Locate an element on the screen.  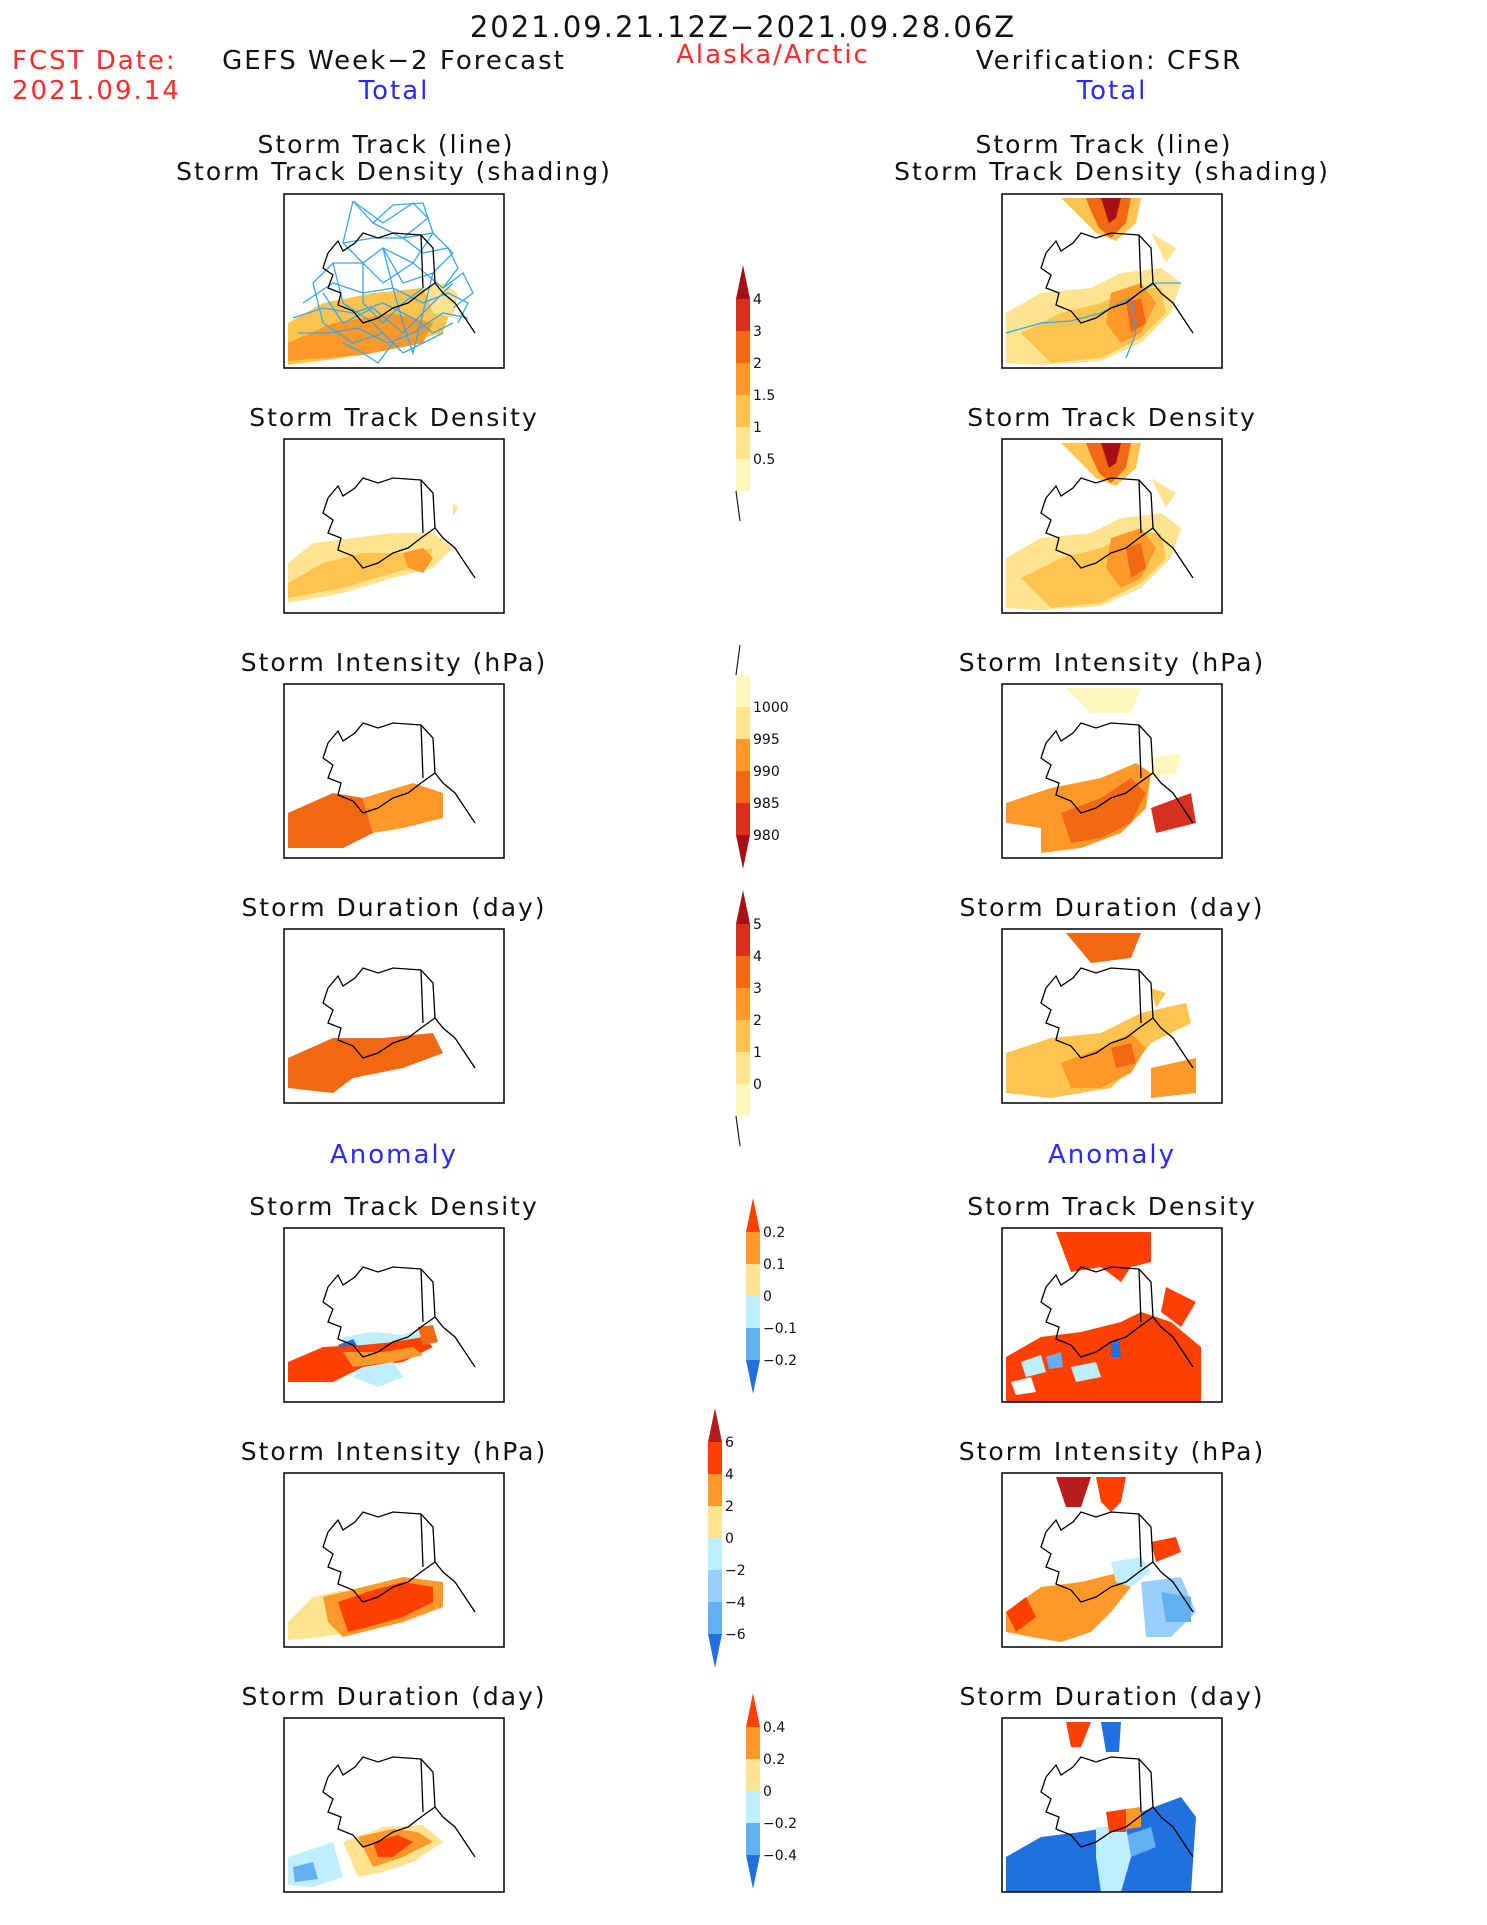
colorbar-label: 0.4 is located at coordinates (774, 1728).